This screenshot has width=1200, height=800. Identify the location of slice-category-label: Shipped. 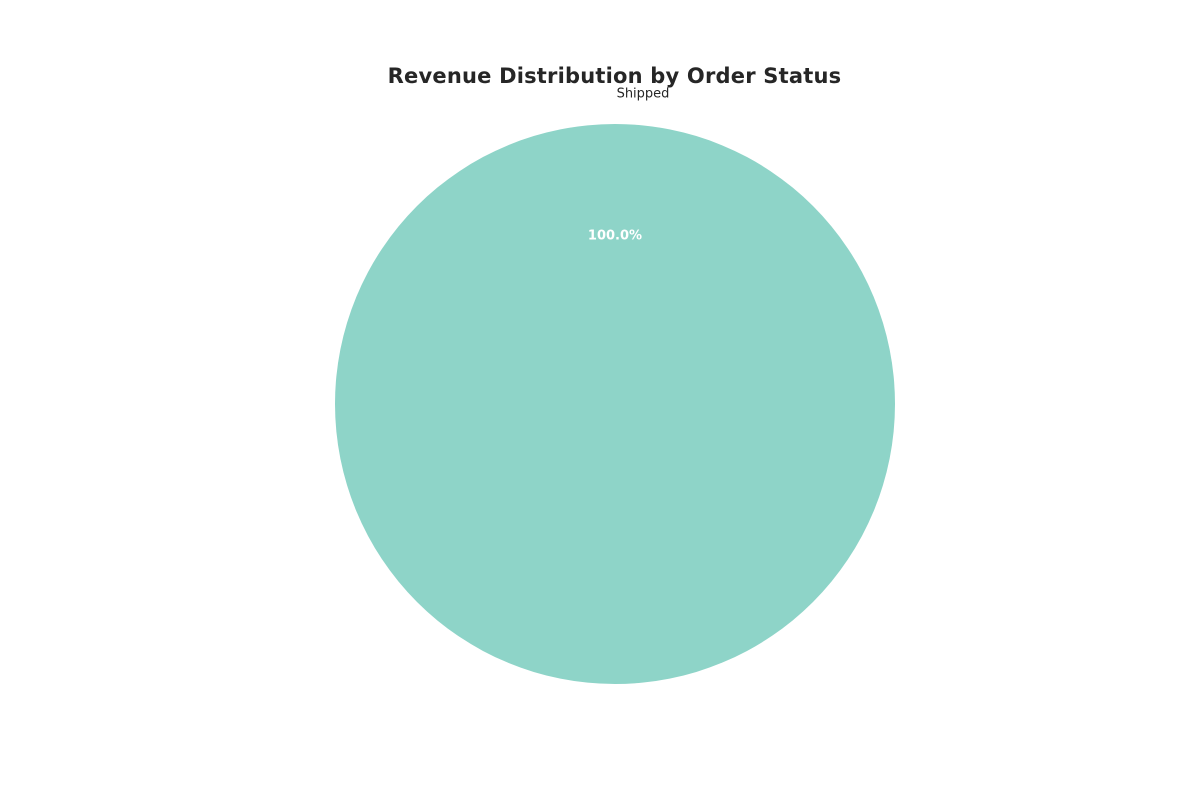
(643, 94).